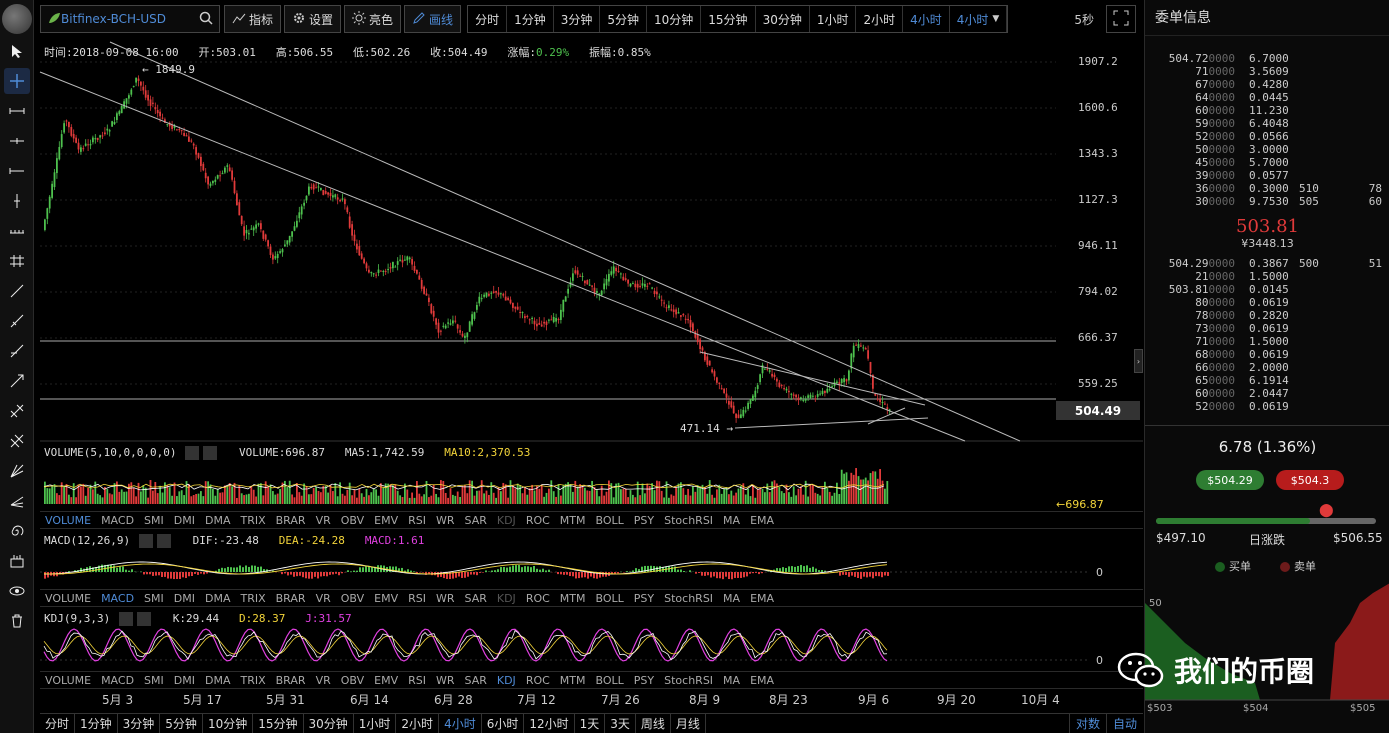  I want to click on period-4h: 4小时, so click(926, 19).